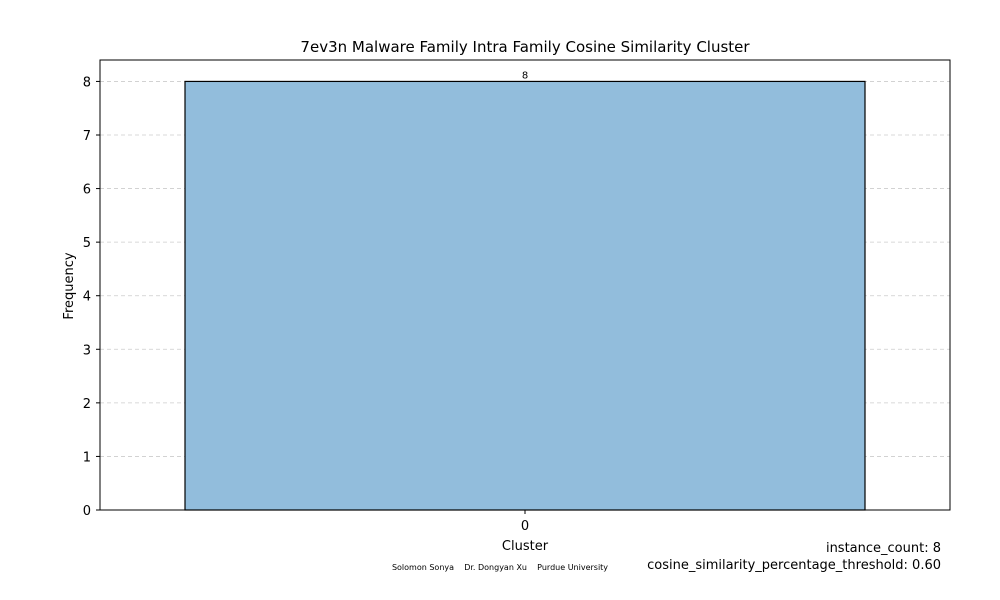 Image resolution: width=1000 pixels, height=600 pixels. Describe the element at coordinates (525, 526) in the screenshot. I see `x-tick-label: 0` at that location.